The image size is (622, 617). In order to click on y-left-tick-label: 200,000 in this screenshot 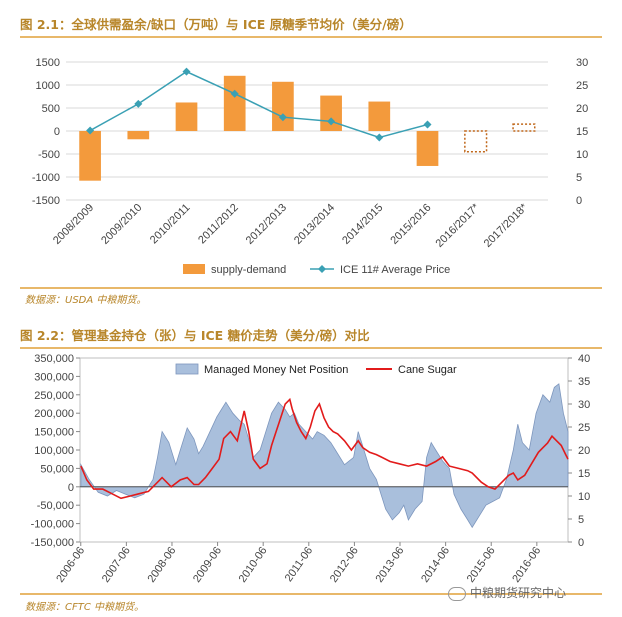, I will do `click(54, 414)`.